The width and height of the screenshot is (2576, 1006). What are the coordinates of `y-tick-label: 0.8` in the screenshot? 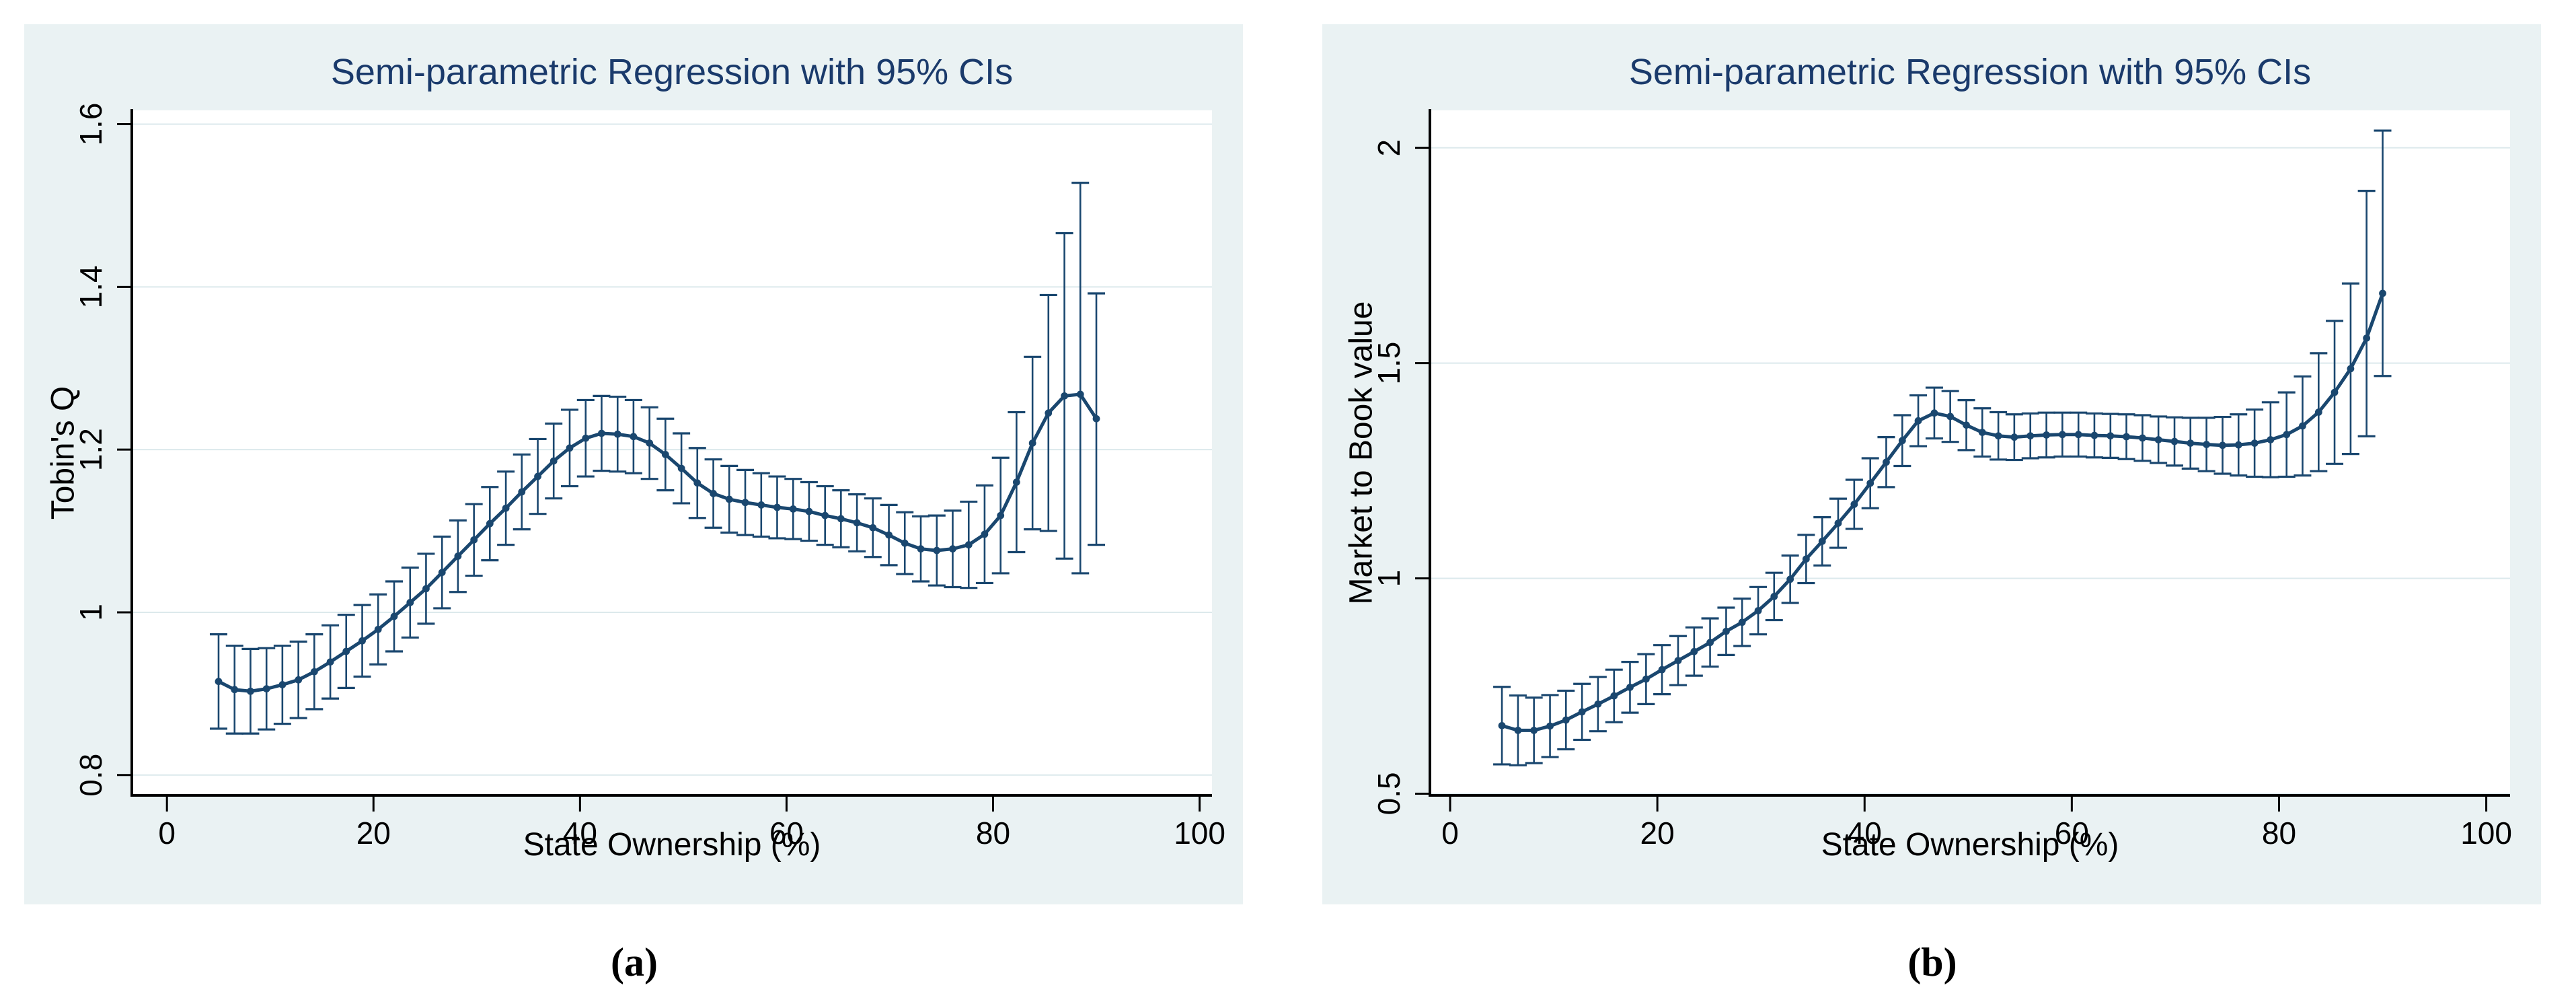 It's located at (90, 775).